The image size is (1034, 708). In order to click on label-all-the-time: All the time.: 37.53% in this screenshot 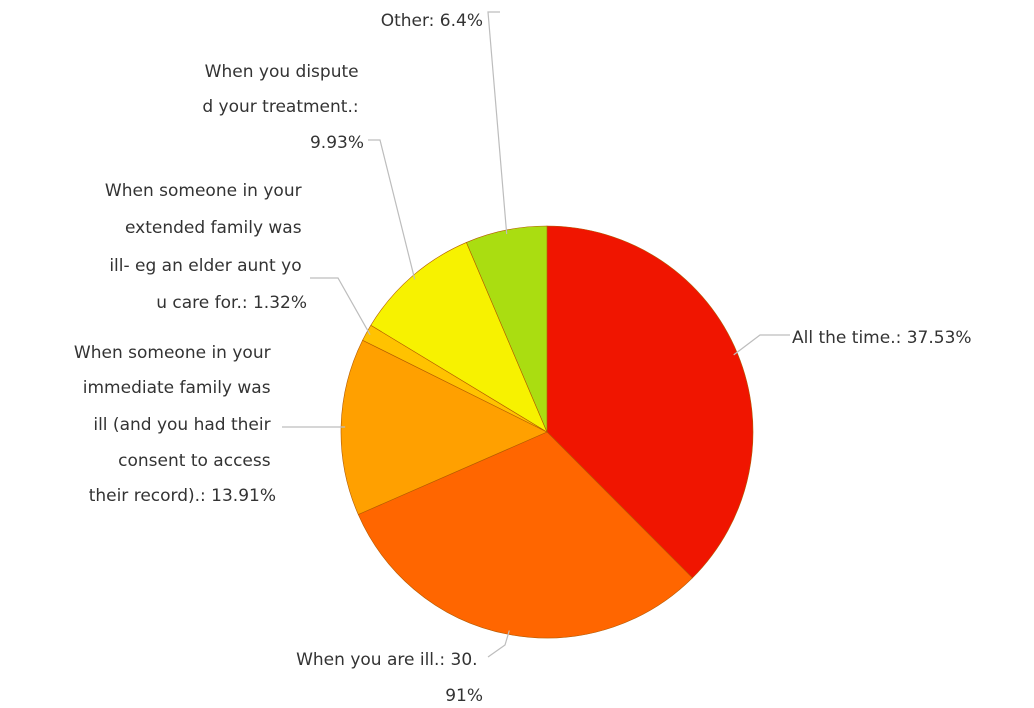, I will do `click(882, 338)`.